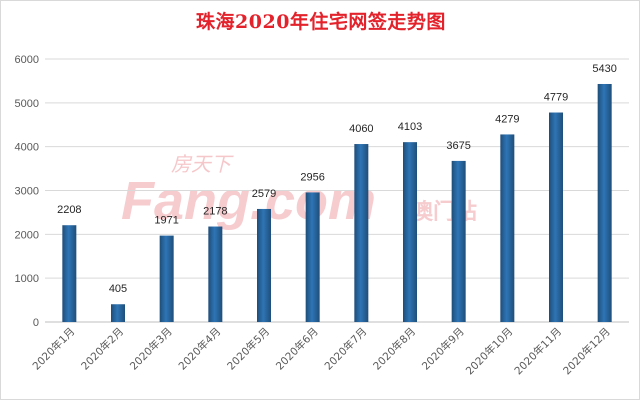 The image size is (640, 401). I want to click on data-label: 2956, so click(312, 177).